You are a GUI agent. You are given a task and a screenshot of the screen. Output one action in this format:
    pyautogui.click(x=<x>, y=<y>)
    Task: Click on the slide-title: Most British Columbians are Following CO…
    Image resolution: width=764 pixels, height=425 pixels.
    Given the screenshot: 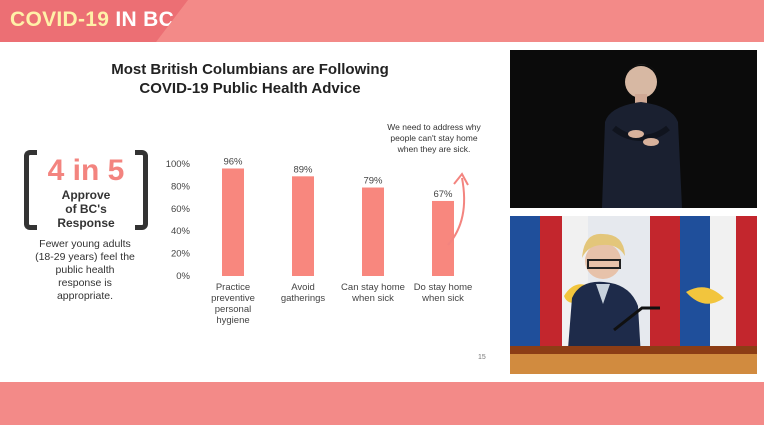 What is the action you would take?
    pyautogui.click(x=250, y=79)
    